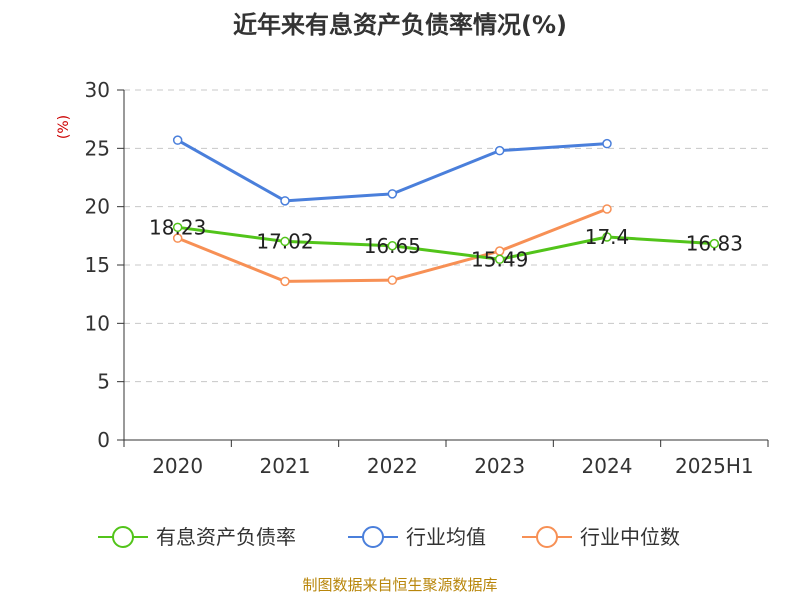 The image size is (800, 600). I want to click on y-tick-label: 10, so click(97, 323).